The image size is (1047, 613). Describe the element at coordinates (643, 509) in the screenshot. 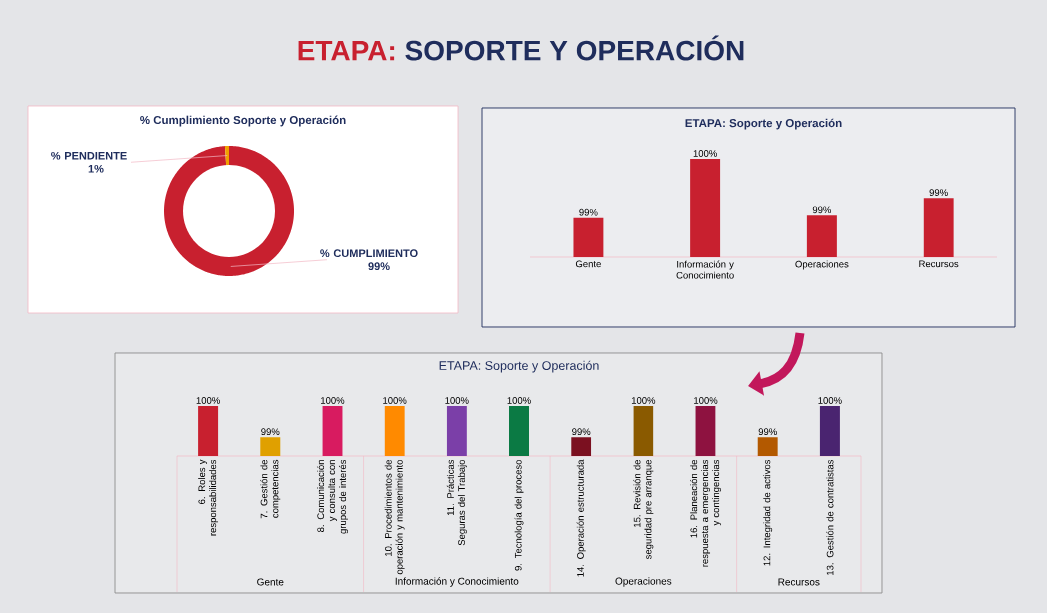

I see `x-tick-label: 15. Revisión de seguridad pre arranque` at that location.